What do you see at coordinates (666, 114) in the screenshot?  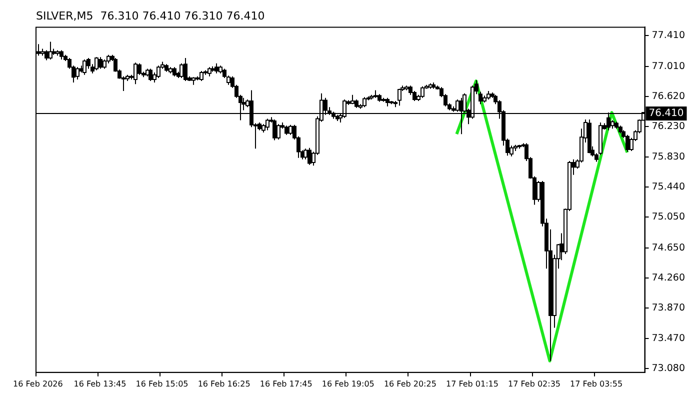 I see `ref-line-label: 76.410` at bounding box center [666, 114].